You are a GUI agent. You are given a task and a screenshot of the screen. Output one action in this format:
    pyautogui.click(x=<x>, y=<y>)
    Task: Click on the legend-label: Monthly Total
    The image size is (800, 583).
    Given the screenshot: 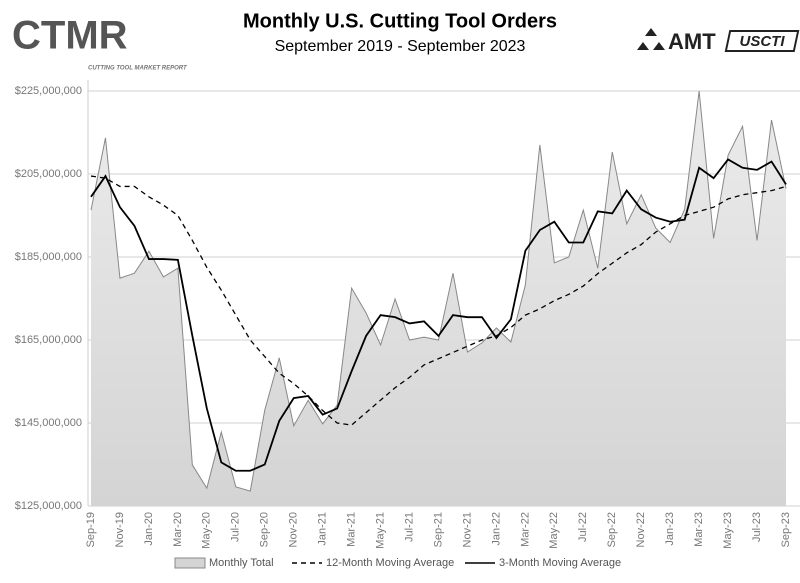 What is the action you would take?
    pyautogui.click(x=241, y=563)
    